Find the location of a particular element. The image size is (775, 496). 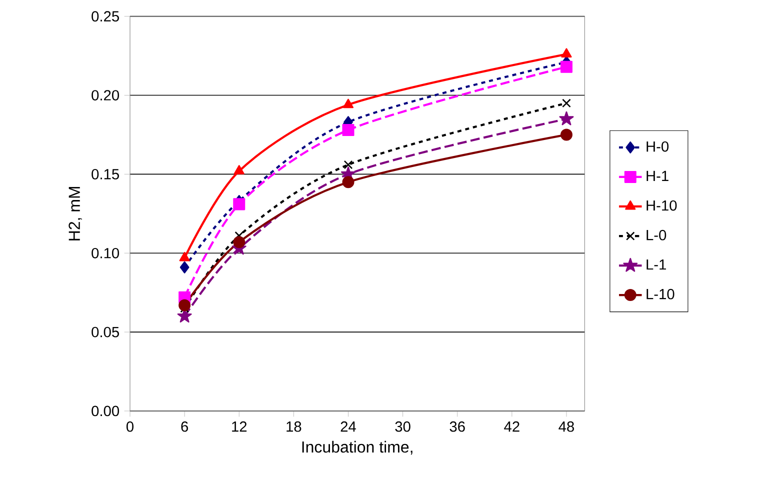

x-tick-label: 18 is located at coordinates (294, 426).